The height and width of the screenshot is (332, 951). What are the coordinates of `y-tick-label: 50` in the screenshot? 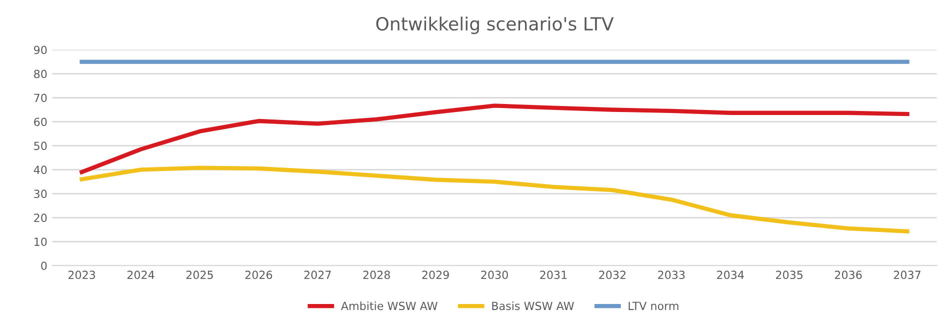 It's located at (40, 146).